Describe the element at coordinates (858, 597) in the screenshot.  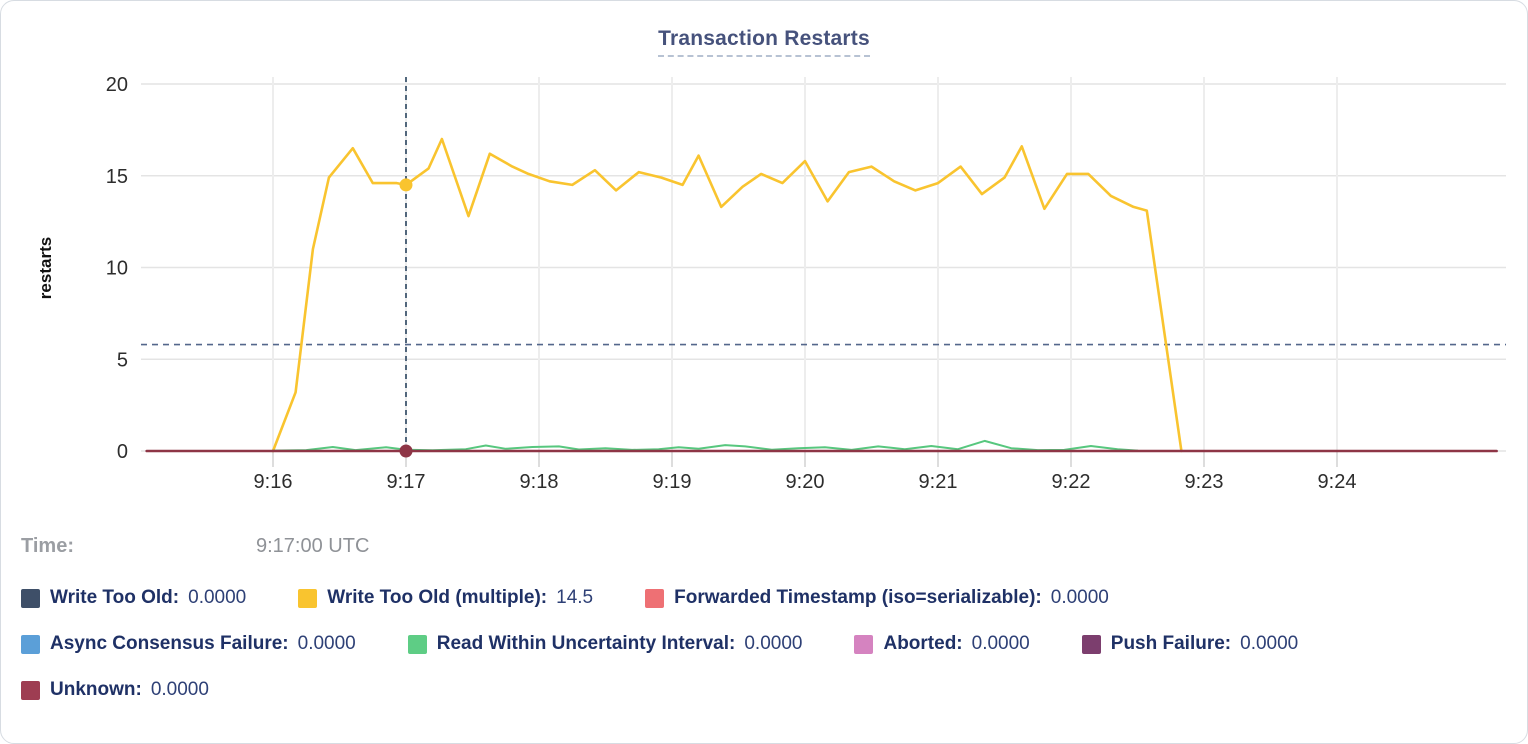
I see `legend-item-label: Forwarded Timestamp (iso=serializable):` at that location.